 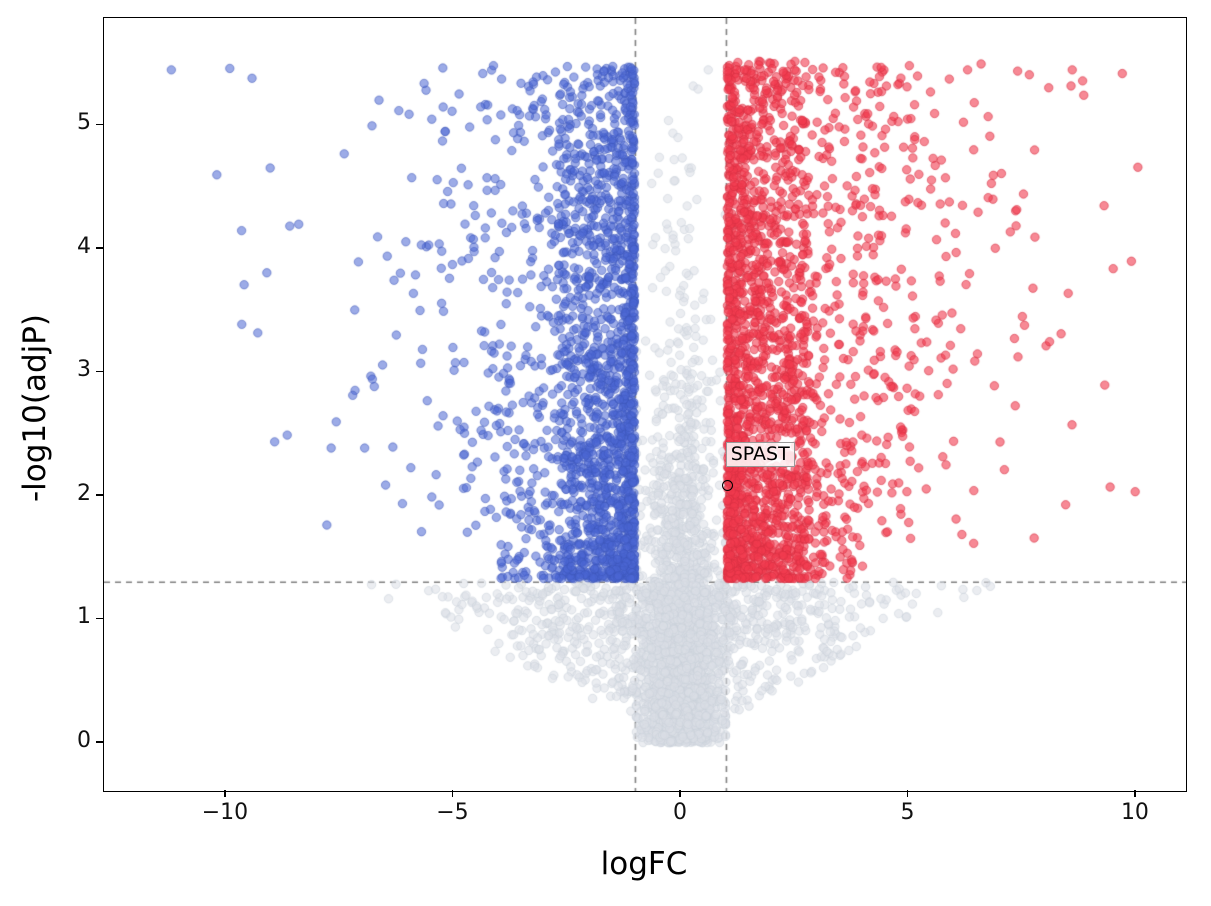 I want to click on spast-point-marker, so click(x=727, y=486).